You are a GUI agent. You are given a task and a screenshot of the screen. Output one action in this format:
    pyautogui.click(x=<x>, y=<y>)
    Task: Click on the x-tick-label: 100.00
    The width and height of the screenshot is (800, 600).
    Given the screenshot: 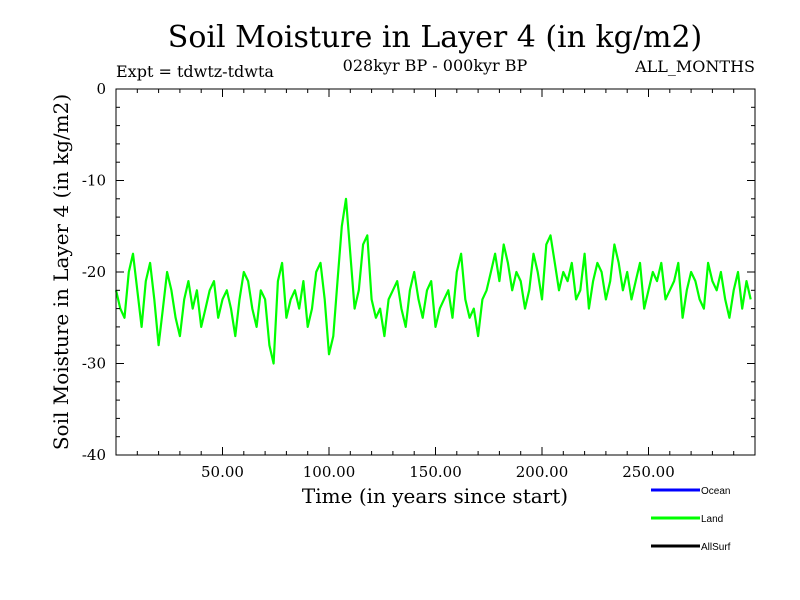 What is the action you would take?
    pyautogui.click(x=329, y=472)
    